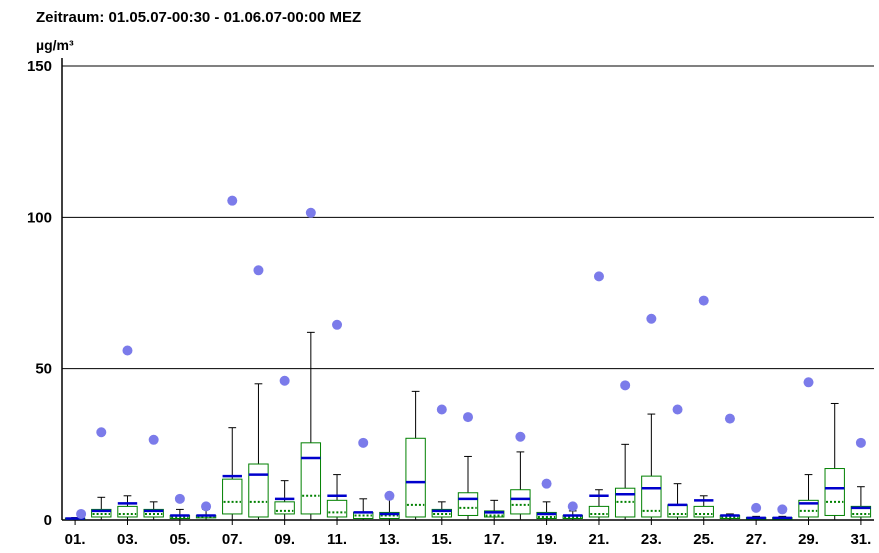 This screenshot has width=879, height=553. I want to click on x-tick-label: 13., so click(389, 539).